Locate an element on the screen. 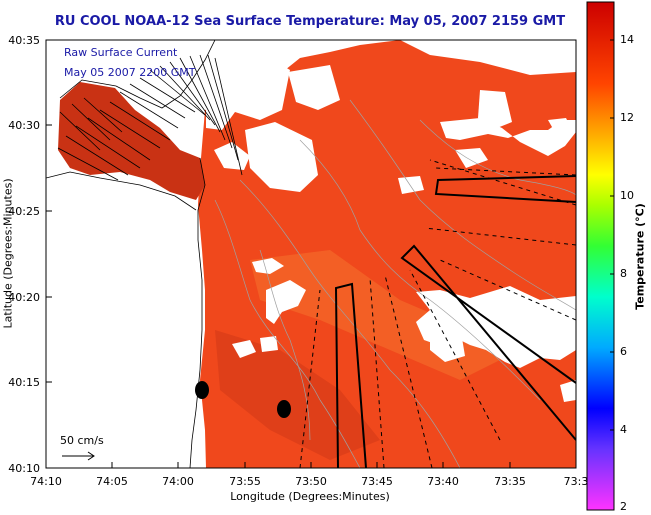 The width and height of the screenshot is (651, 515). colorbar-tick-label: 10 is located at coordinates (627, 195).